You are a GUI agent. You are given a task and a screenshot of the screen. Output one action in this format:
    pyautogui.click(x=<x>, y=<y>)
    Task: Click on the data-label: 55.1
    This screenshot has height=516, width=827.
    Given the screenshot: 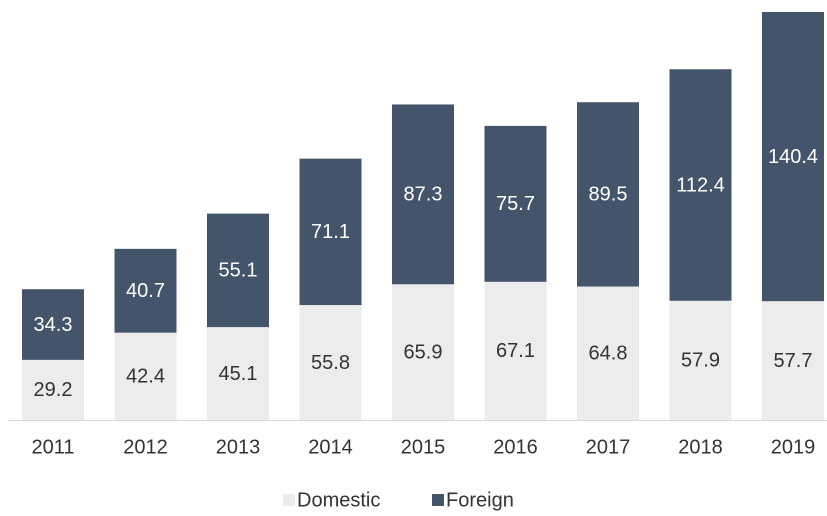 What is the action you would take?
    pyautogui.click(x=238, y=271)
    